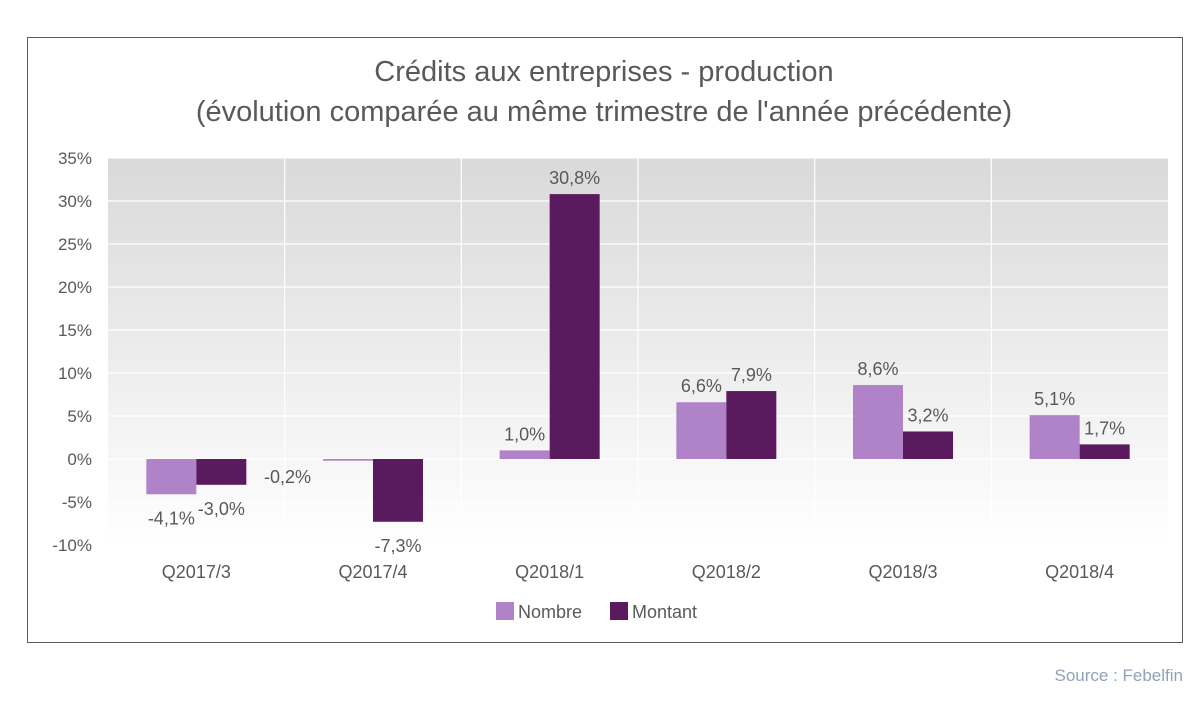 This screenshot has height=714, width=1195. Describe the element at coordinates (287, 477) in the screenshot. I see `data-label: -0,2%` at that location.